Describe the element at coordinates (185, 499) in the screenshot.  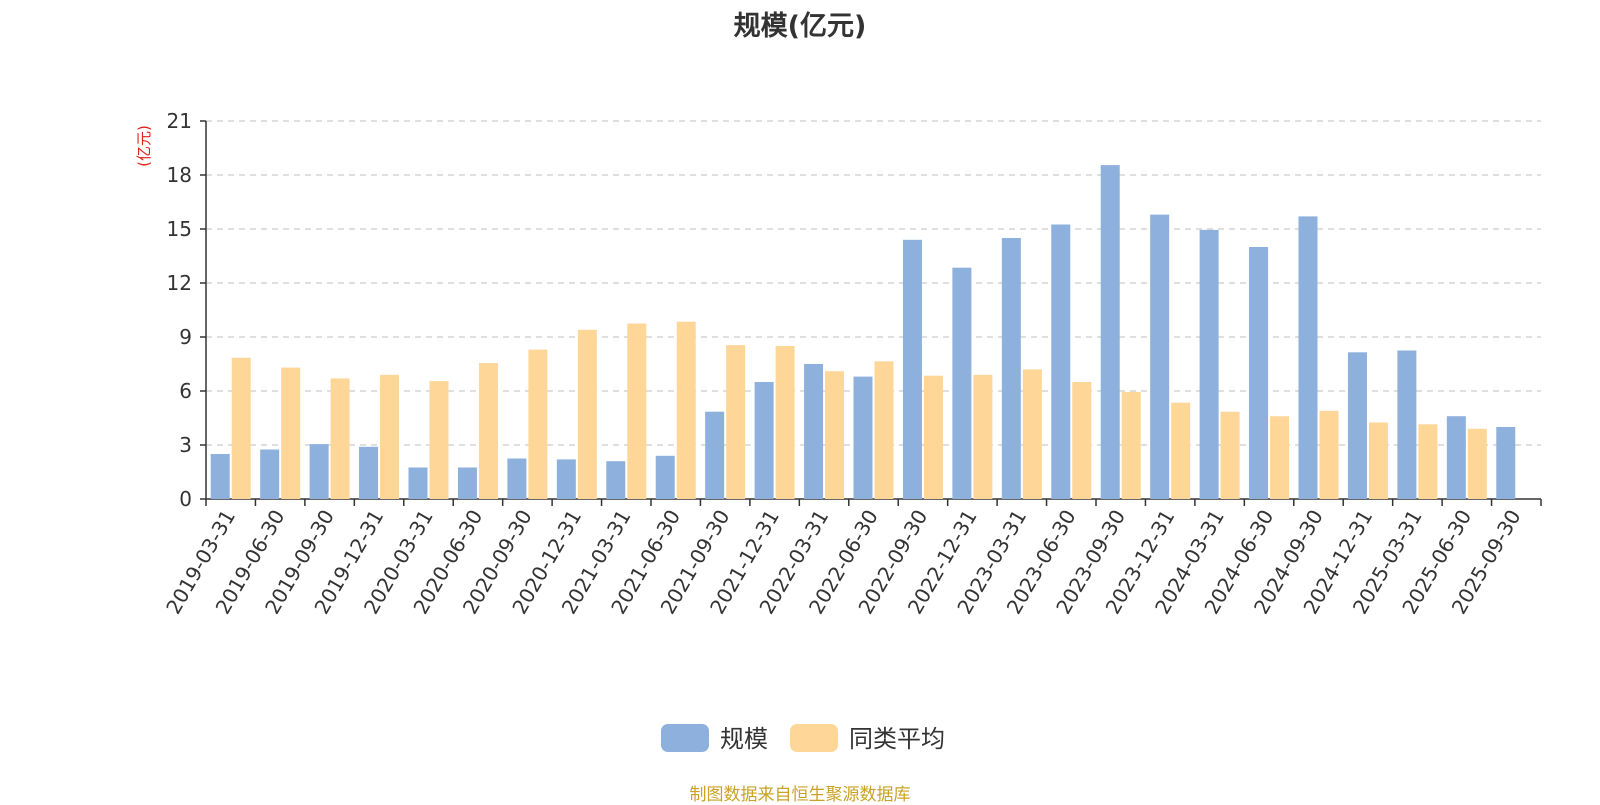
I see `y-tick-label: 0` at that location.